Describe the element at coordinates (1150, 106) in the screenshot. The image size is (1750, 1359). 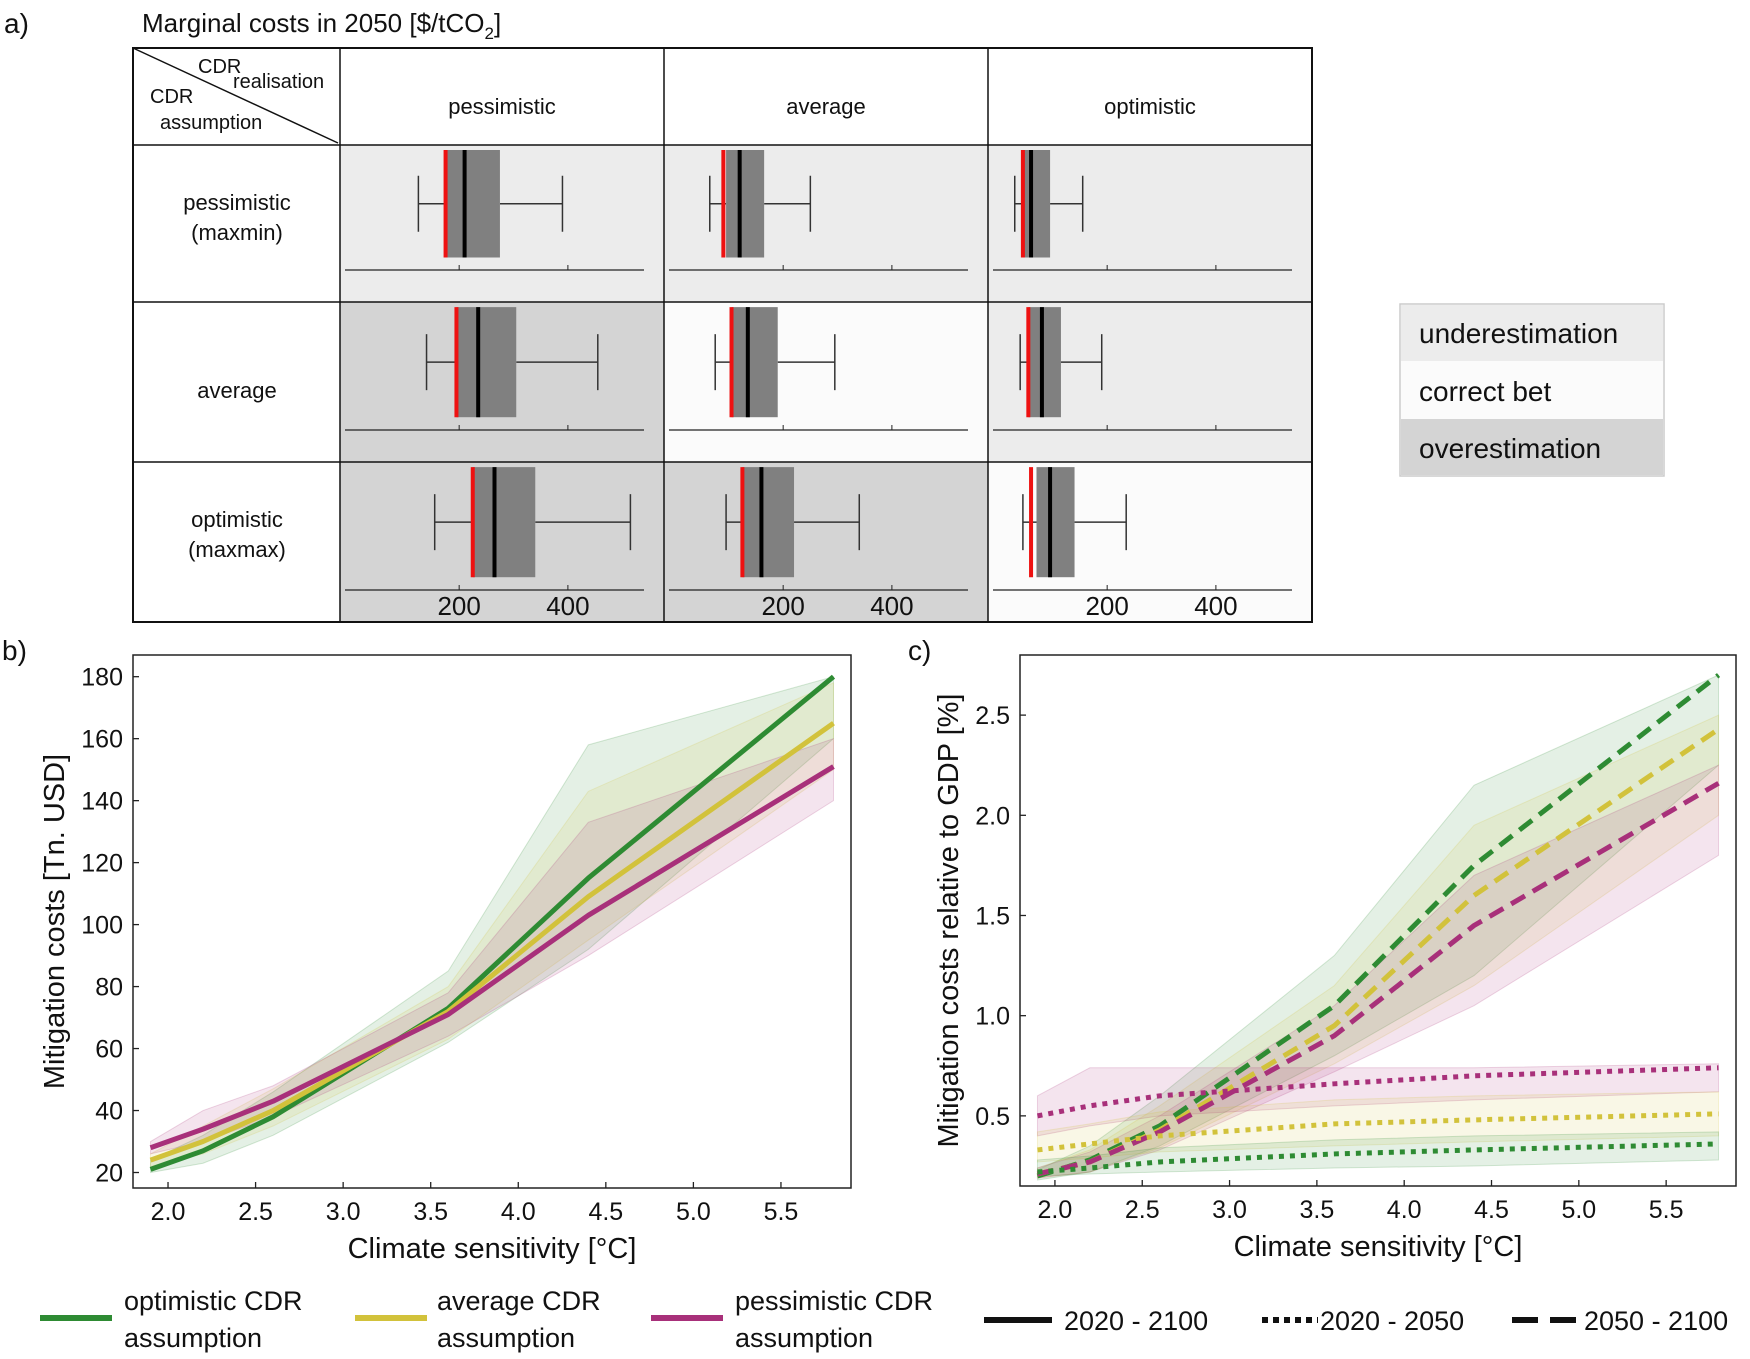
I see `column-header-optimistic: optimistic` at that location.